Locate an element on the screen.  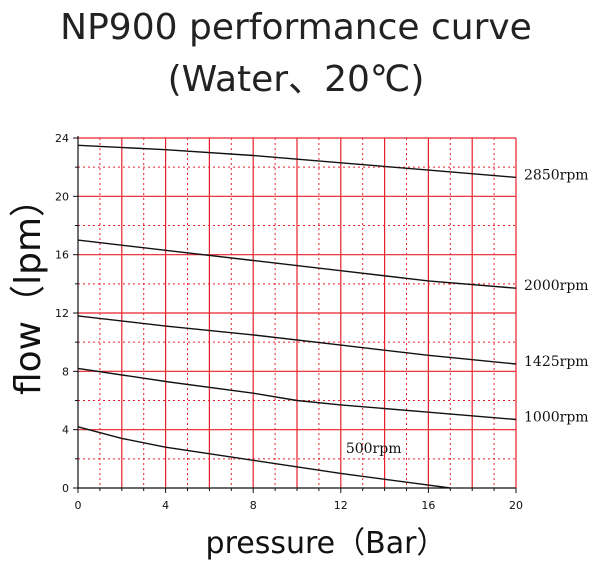
series-line-1425rpm is located at coordinates (297, 340).